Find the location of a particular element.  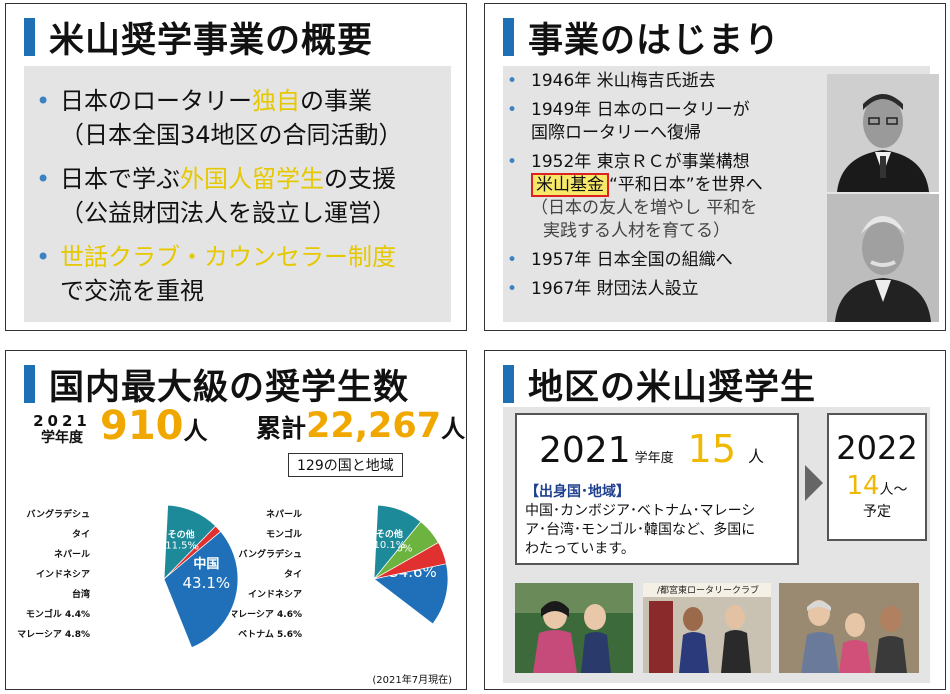

pie-small-label-9: モンゴル is located at coordinates (284, 534).